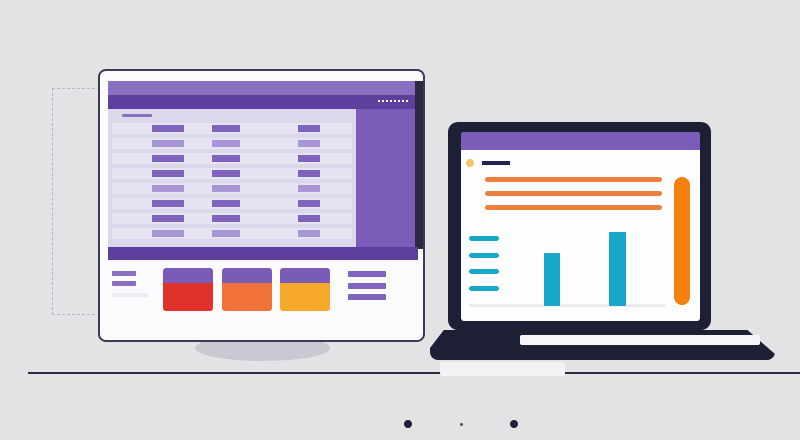 Image resolution: width=800 pixels, height=440 pixels. Describe the element at coordinates (247, 289) in the screenshot. I see `stat-card-orange` at that location.